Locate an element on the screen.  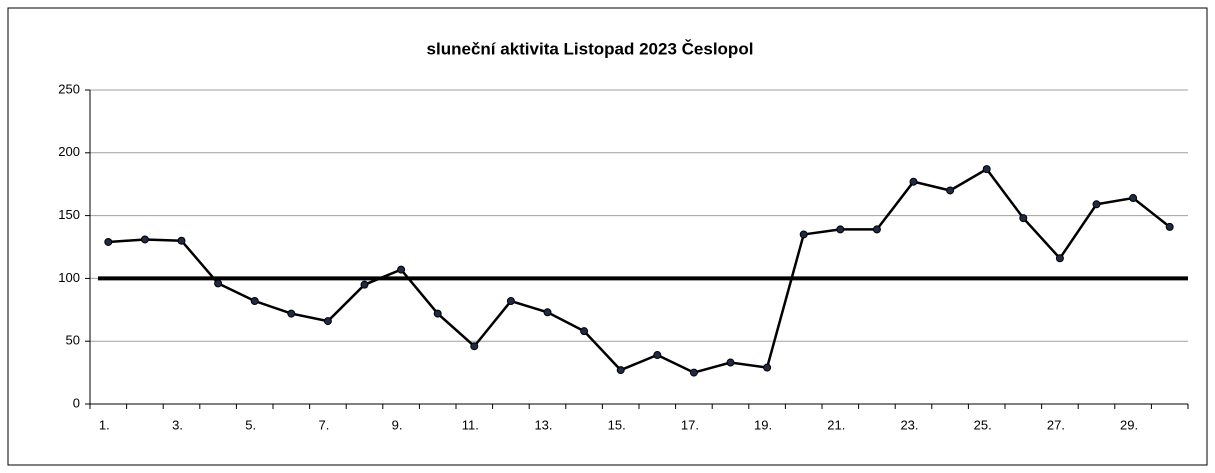
x-tick-label: 29. is located at coordinates (1129, 424).